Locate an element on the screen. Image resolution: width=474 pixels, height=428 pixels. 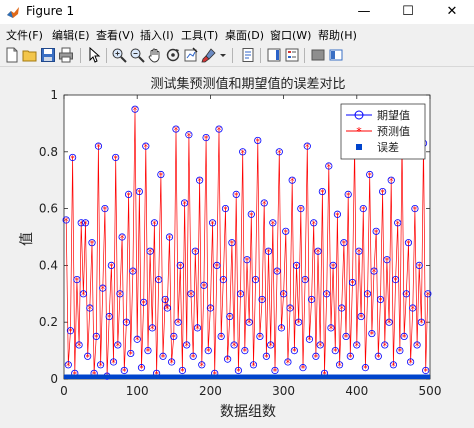
zoom-out-icon is located at coordinates (137, 55).